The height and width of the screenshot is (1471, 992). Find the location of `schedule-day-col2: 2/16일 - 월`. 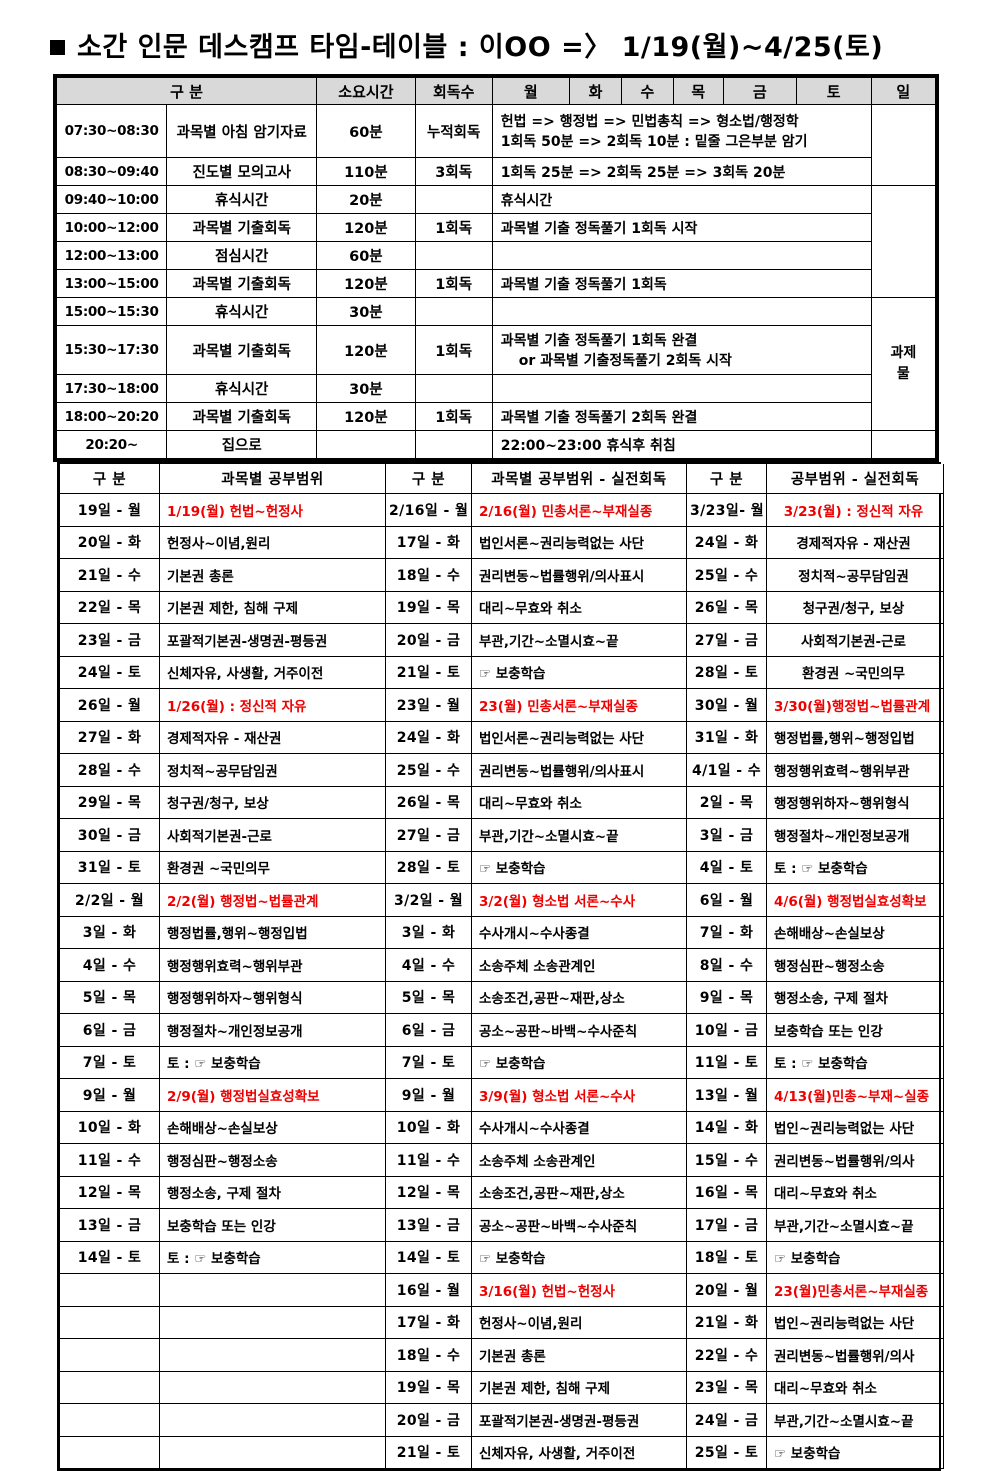

schedule-day-col2: 2/16일 - 월 is located at coordinates (428, 510).